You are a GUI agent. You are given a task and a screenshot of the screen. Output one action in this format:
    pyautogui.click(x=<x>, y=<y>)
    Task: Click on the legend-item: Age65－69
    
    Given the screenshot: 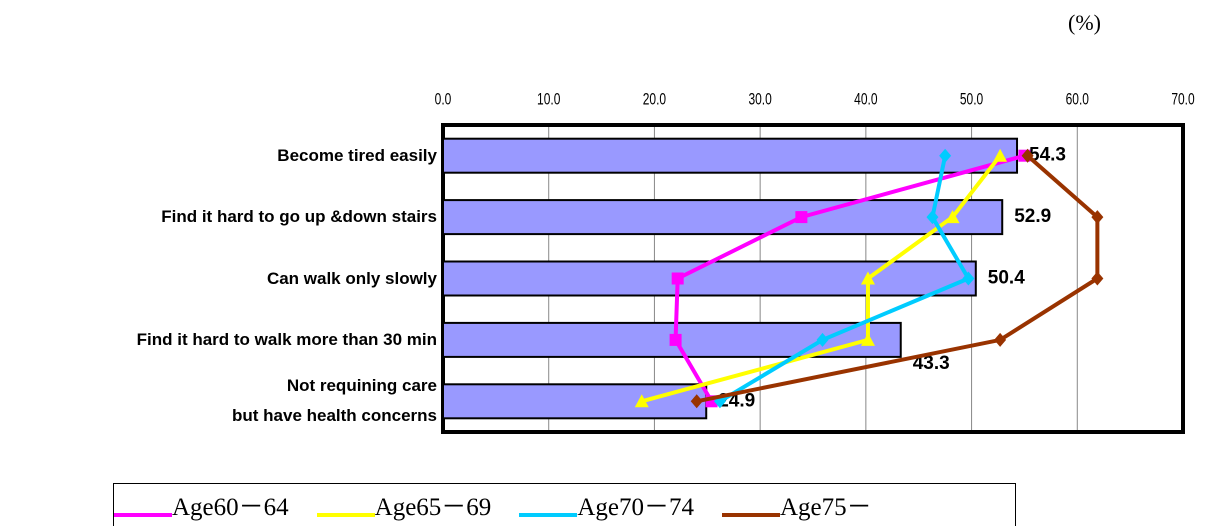 What is the action you would take?
    pyautogui.click(x=404, y=505)
    